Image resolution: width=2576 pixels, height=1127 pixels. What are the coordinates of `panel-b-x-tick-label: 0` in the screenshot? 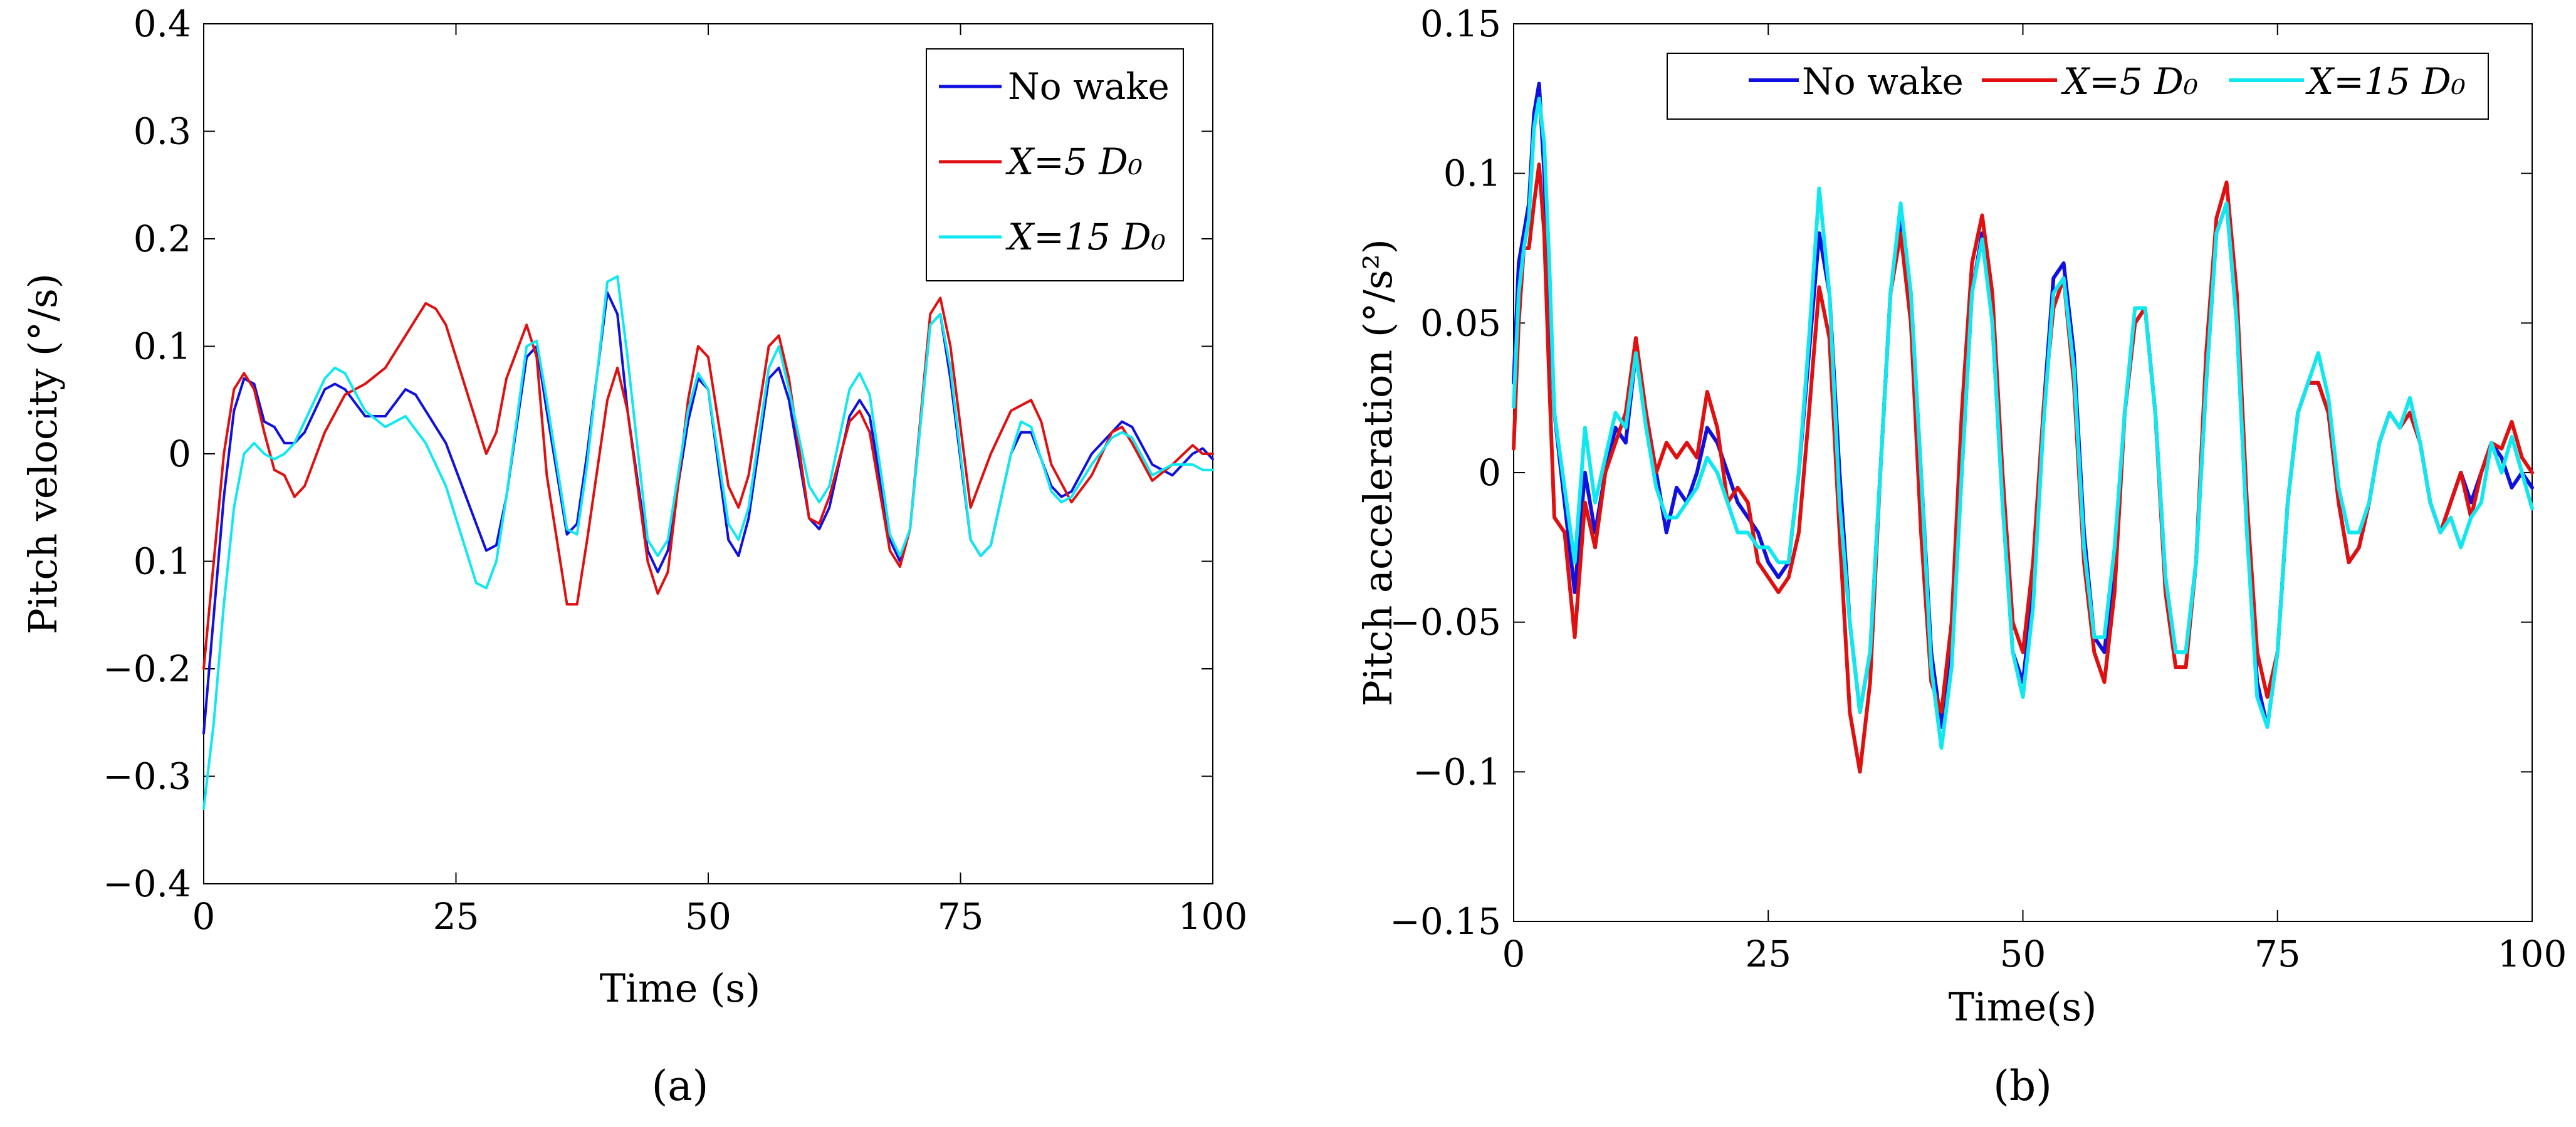 It's located at (1514, 954).